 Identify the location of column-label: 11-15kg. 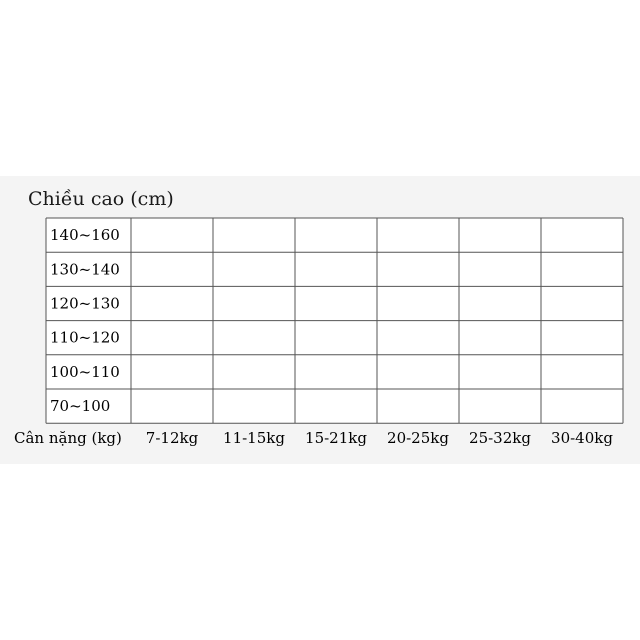
(254, 438).